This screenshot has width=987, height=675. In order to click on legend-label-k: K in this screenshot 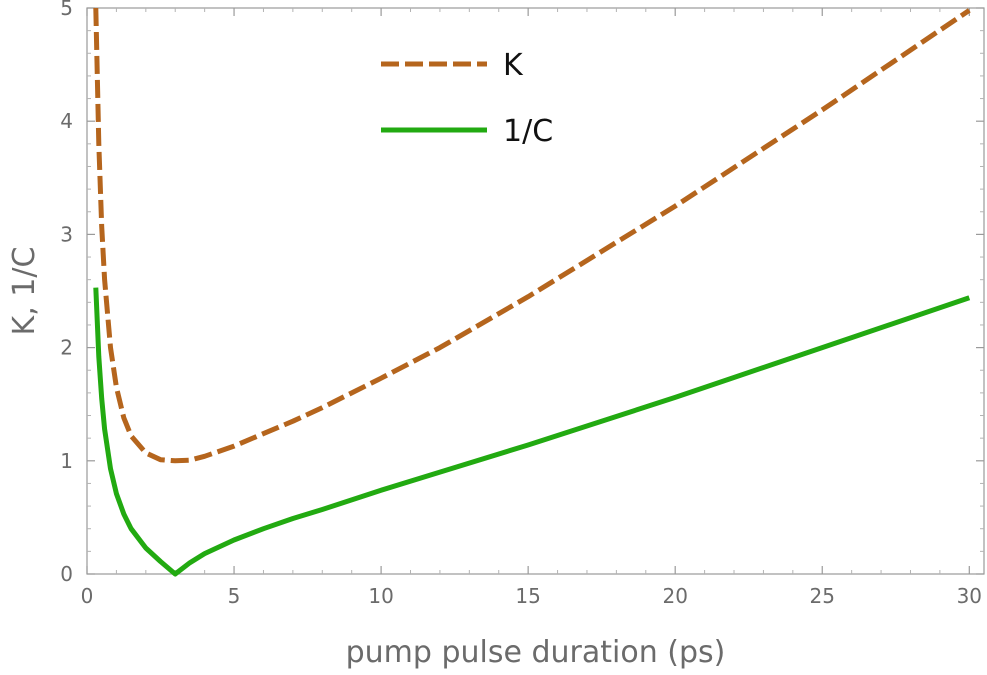, I will do `click(513, 65)`.